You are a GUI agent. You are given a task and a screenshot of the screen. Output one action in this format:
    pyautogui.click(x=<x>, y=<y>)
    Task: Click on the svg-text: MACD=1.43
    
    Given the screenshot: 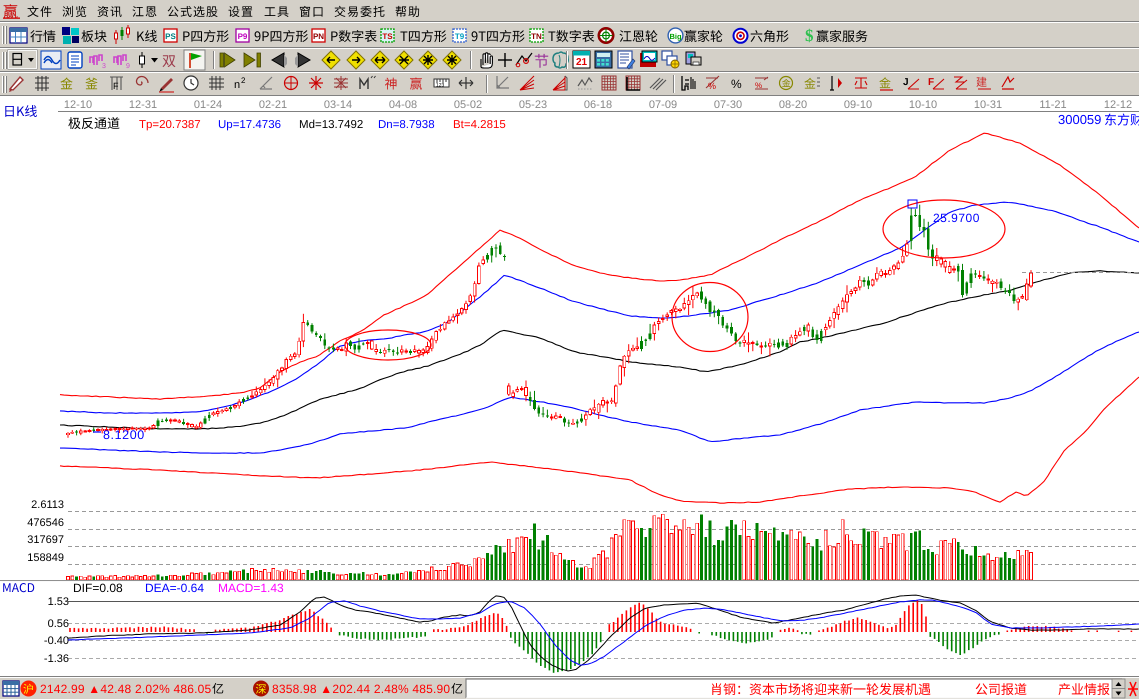 What is the action you would take?
    pyautogui.click(x=251, y=588)
    